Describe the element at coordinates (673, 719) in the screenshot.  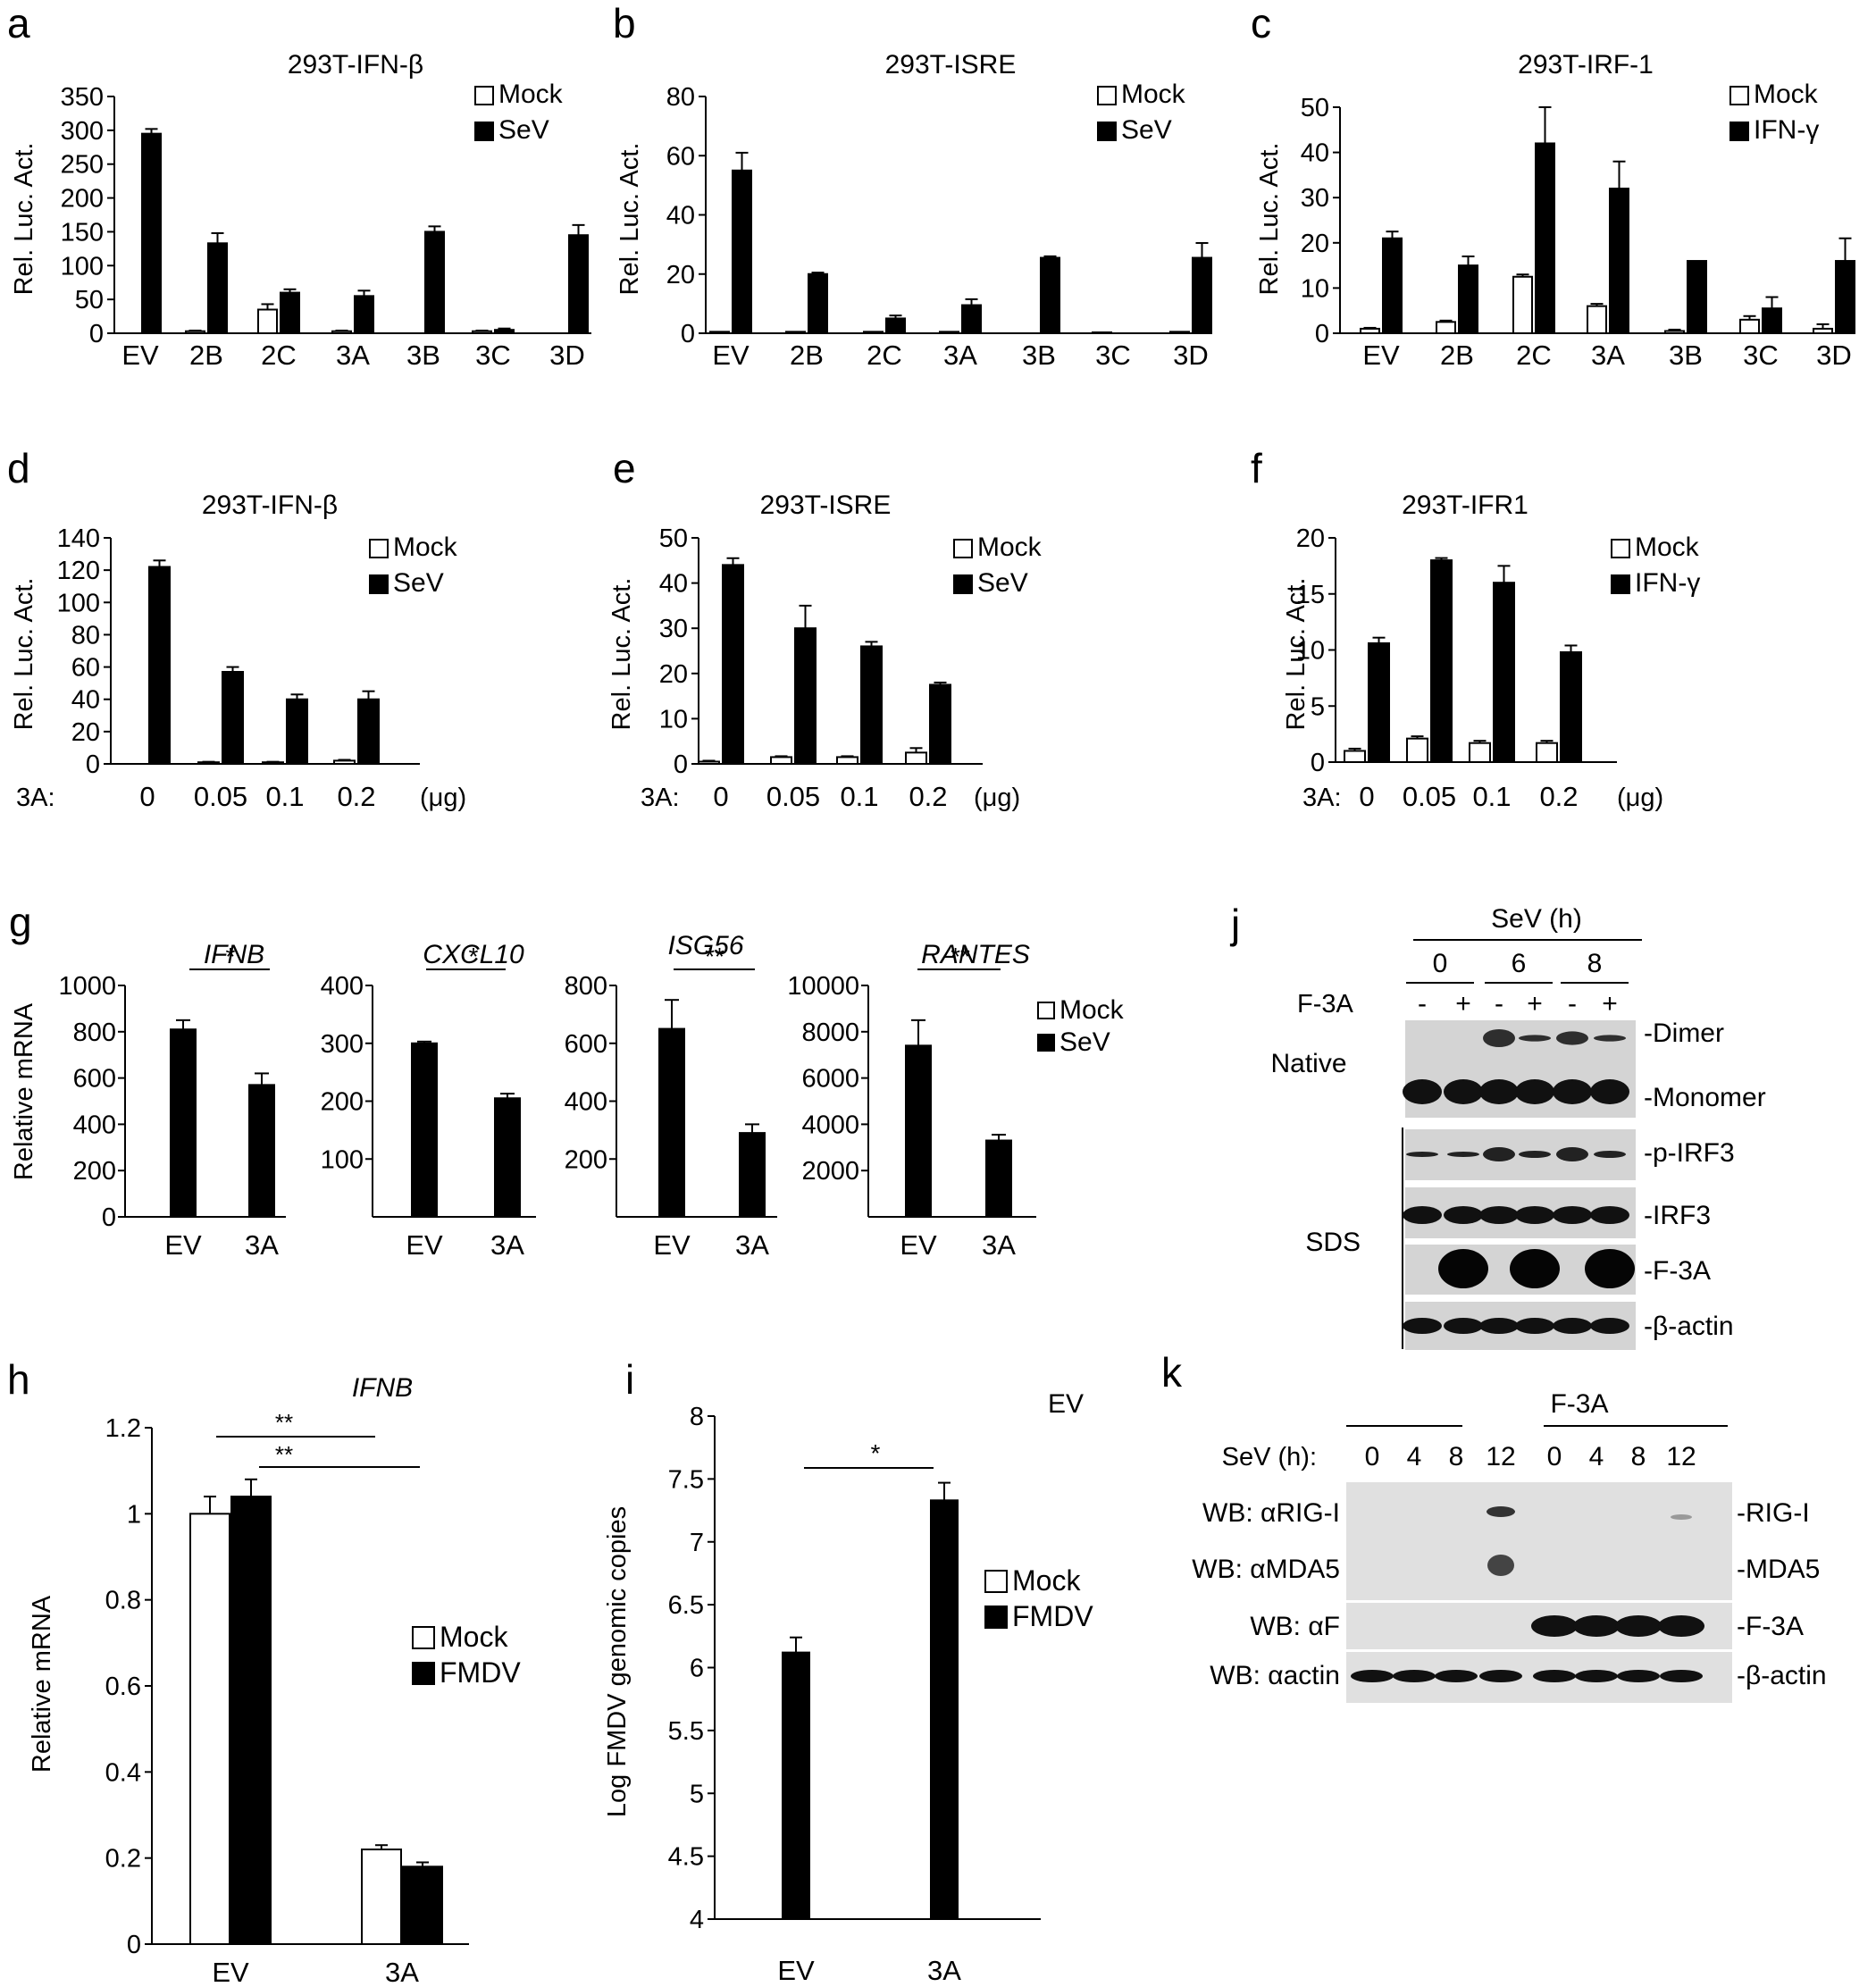
I see `y-tick-label: 10` at that location.